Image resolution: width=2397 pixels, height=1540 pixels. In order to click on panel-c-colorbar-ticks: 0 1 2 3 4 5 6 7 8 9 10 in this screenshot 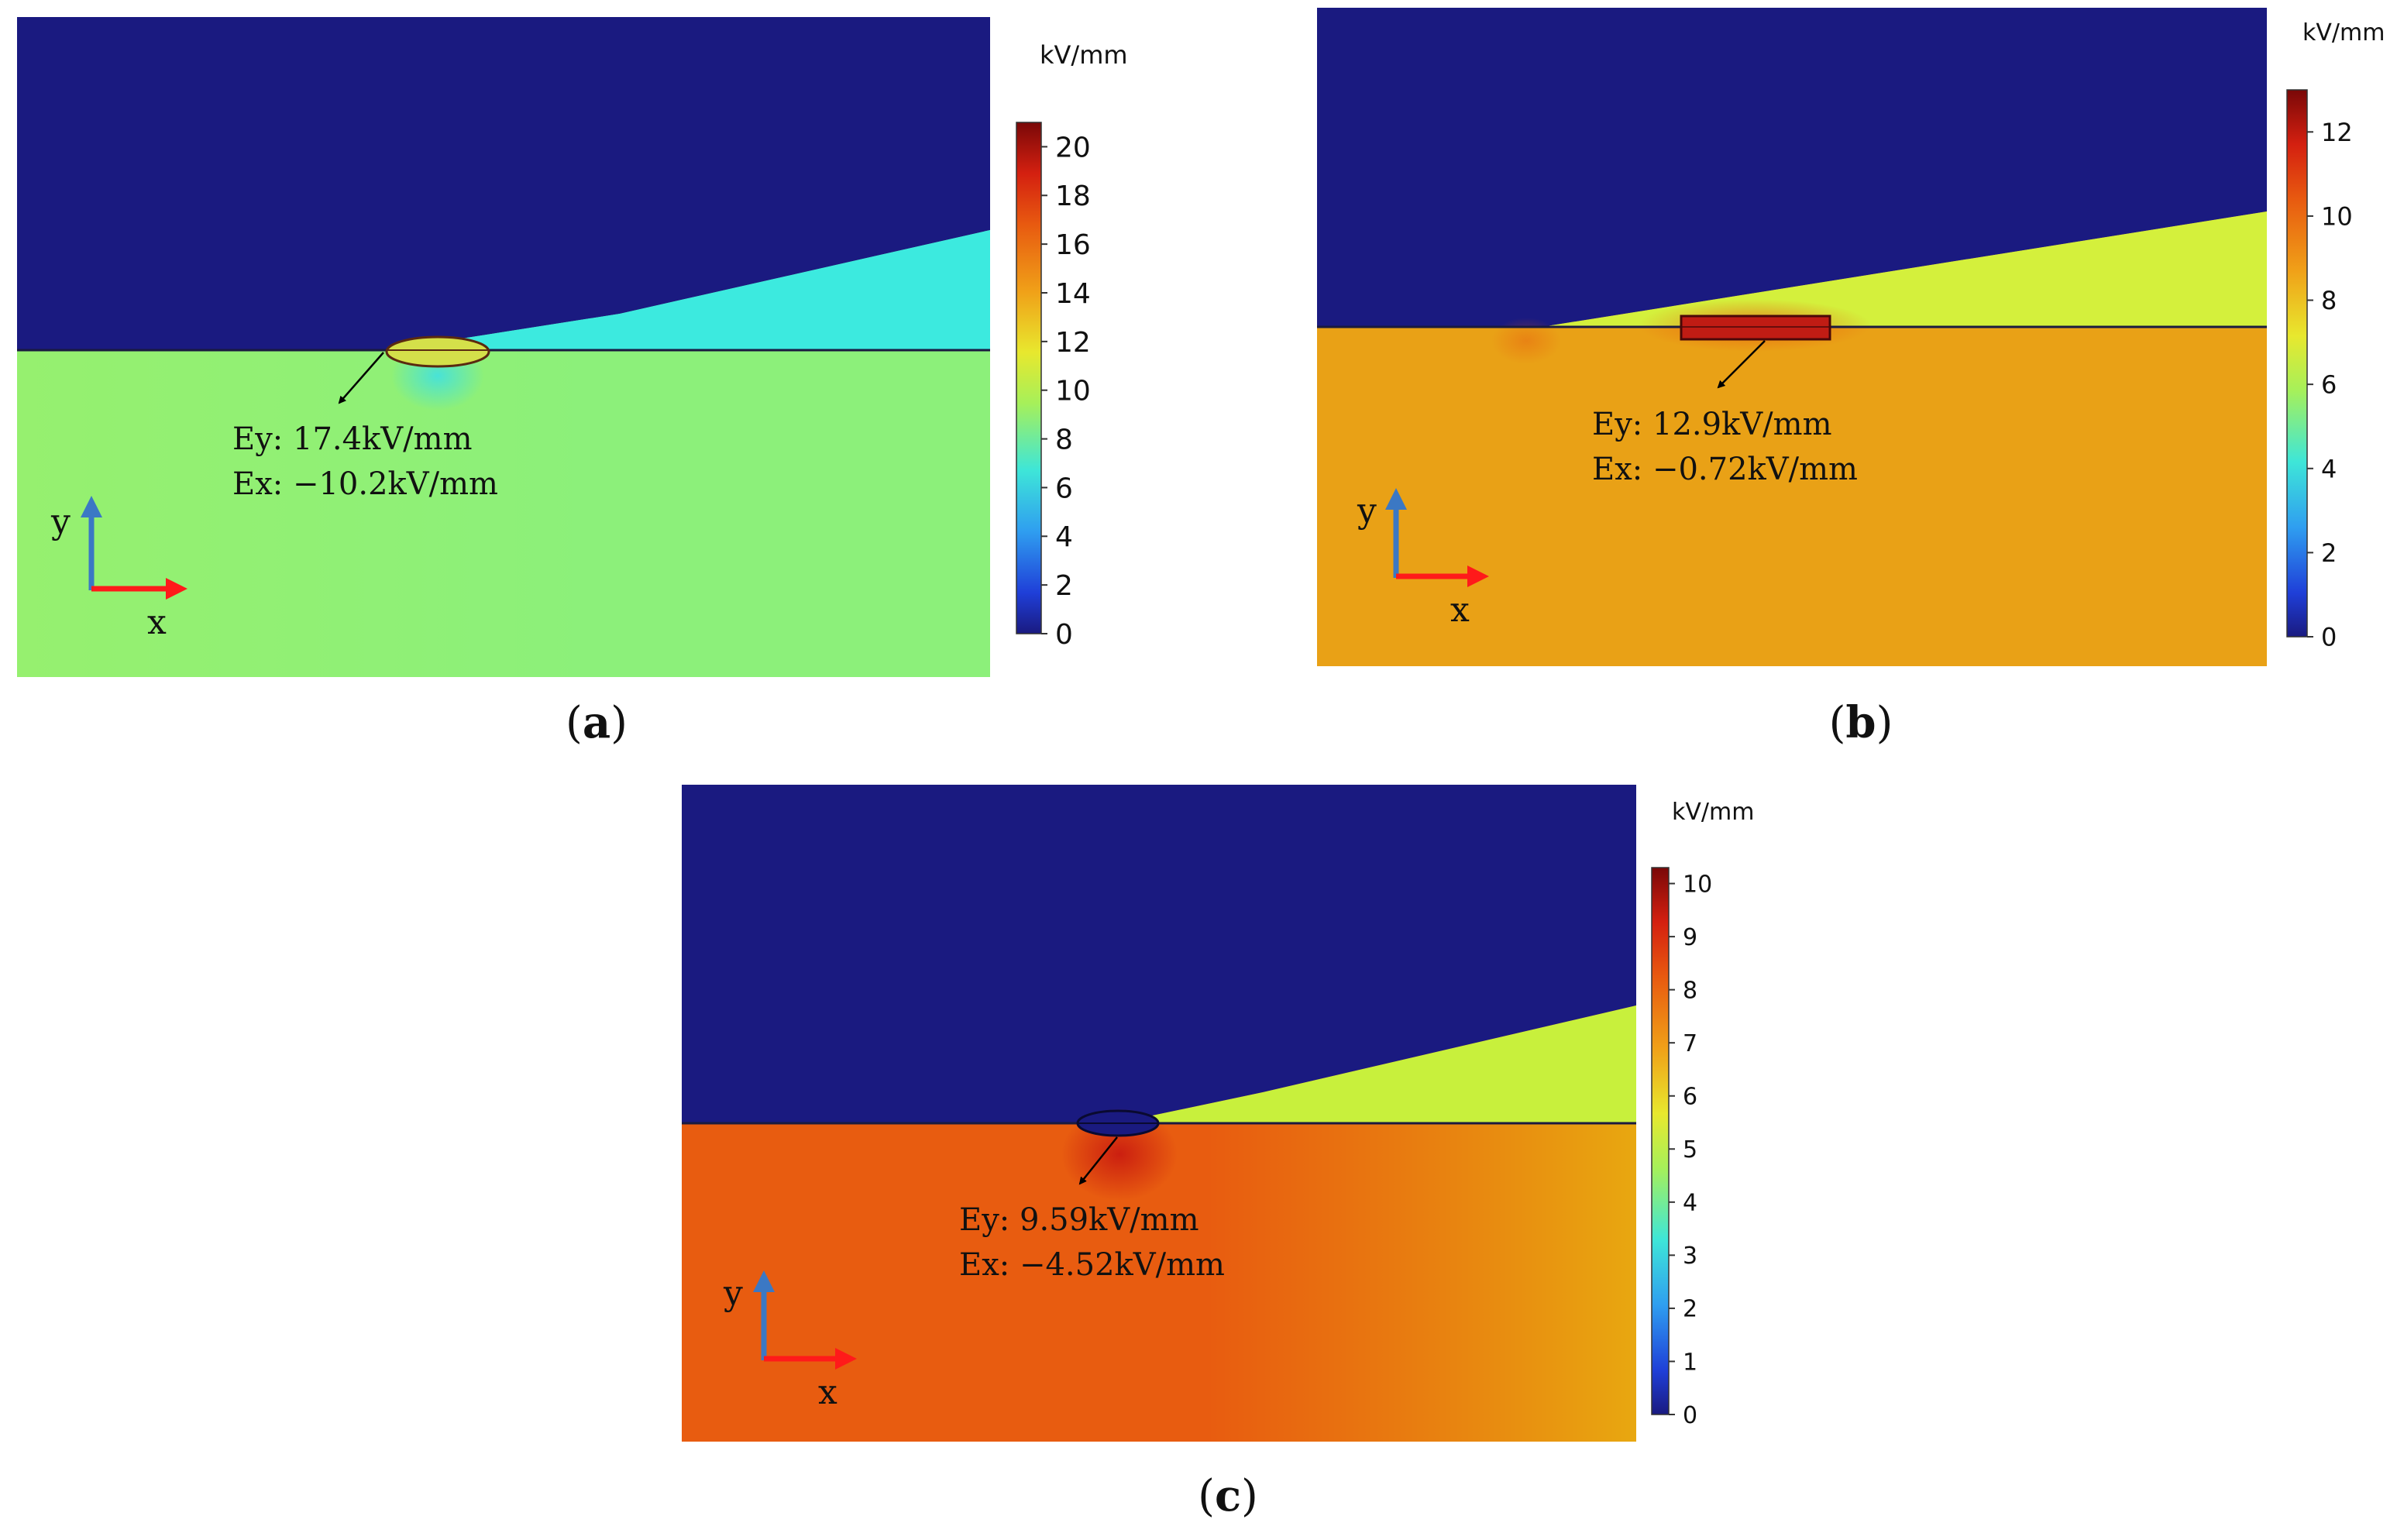, I will do `click(1691, 1150)`.